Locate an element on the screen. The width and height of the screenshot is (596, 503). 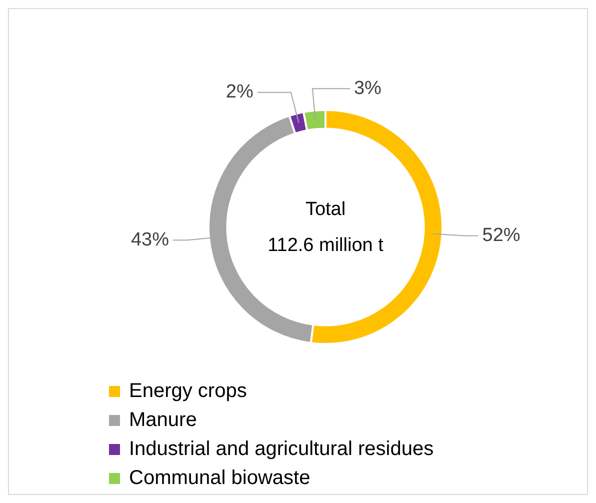
legend-label: Communal biowaste is located at coordinates (219, 478).